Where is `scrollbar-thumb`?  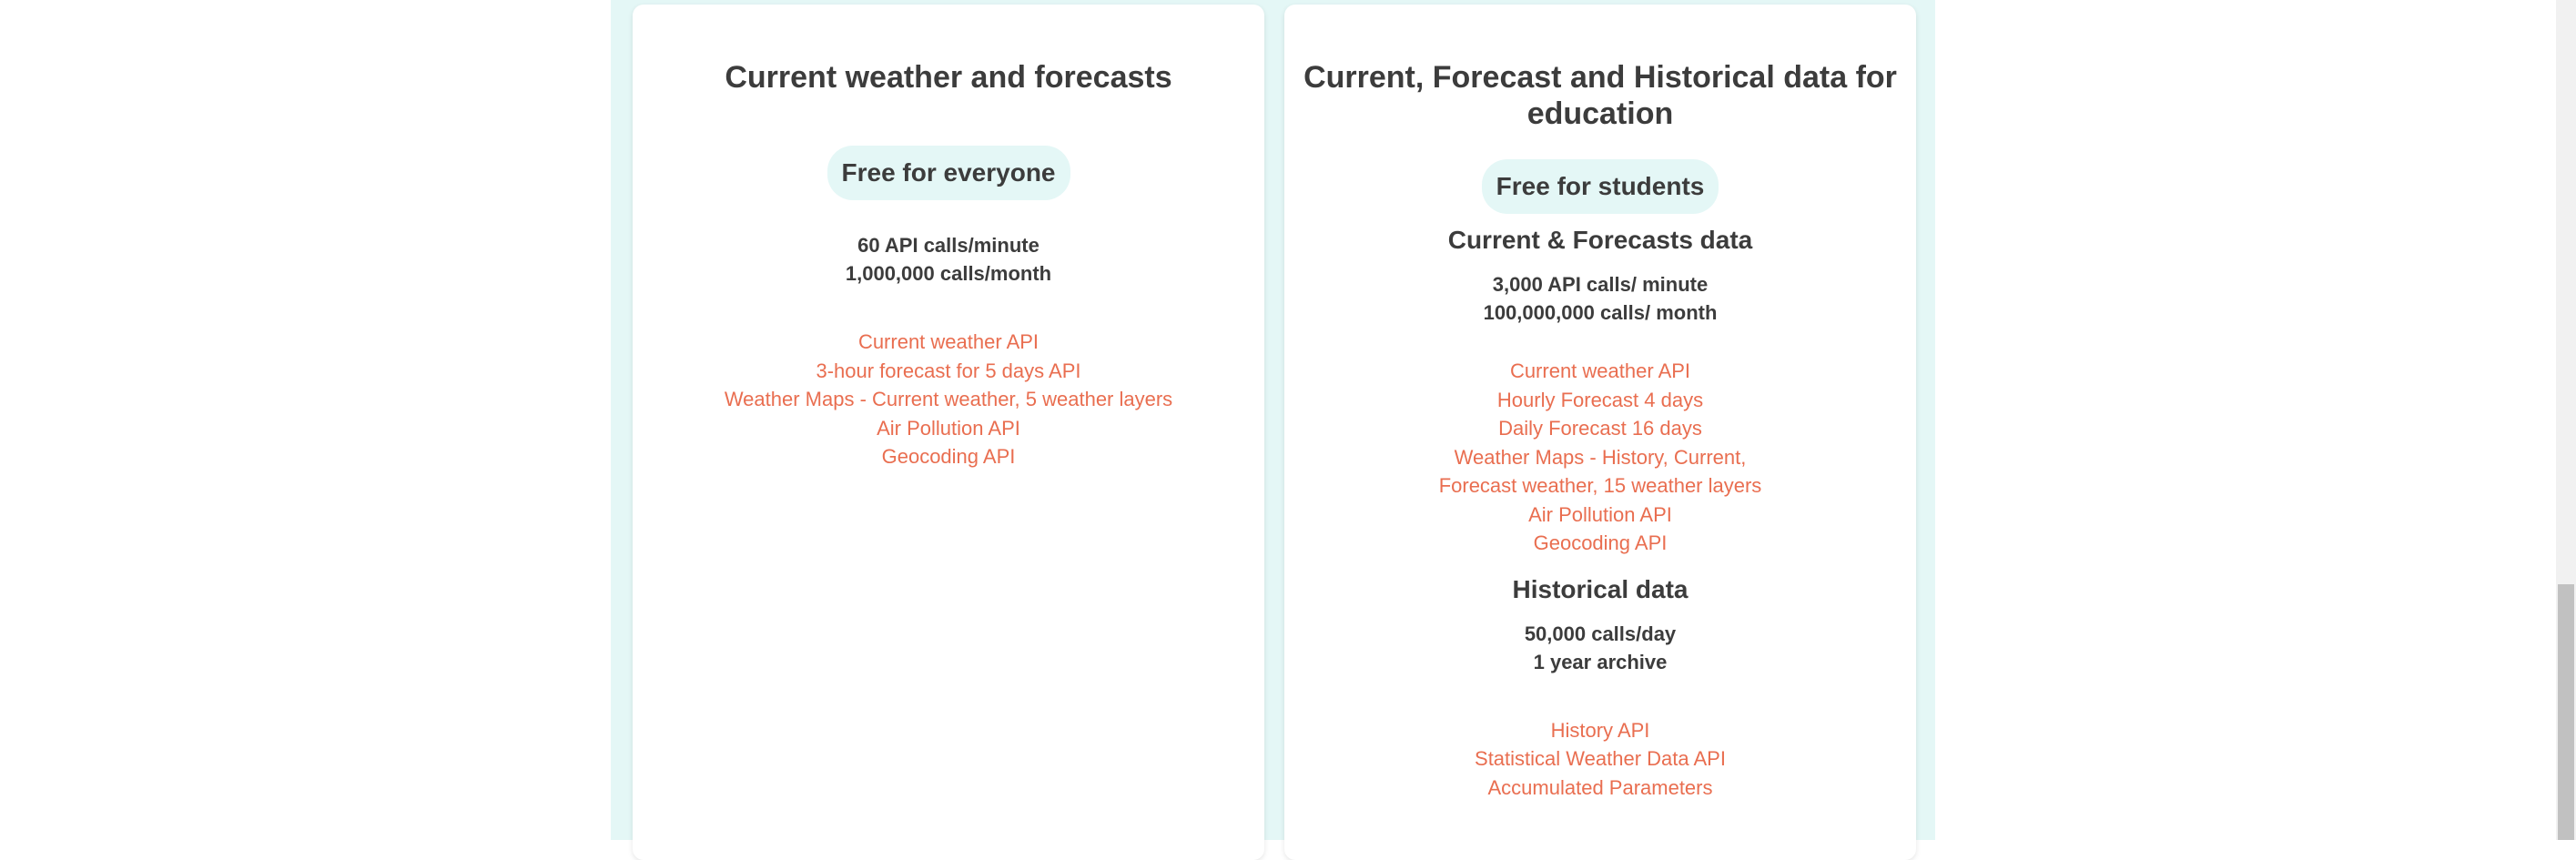
scrollbar-thumb is located at coordinates (2566, 712).